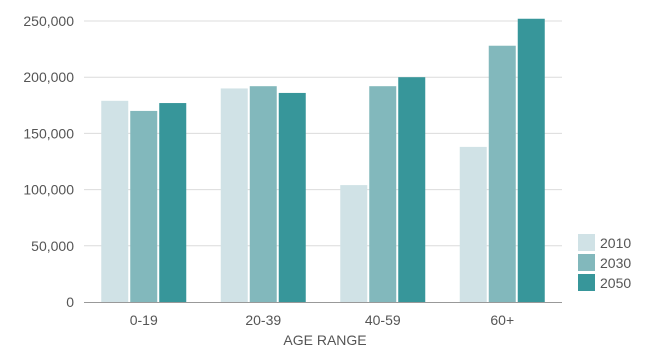  What do you see at coordinates (615, 283) in the screenshot?
I see `legend-label-2050: 2050` at bounding box center [615, 283].